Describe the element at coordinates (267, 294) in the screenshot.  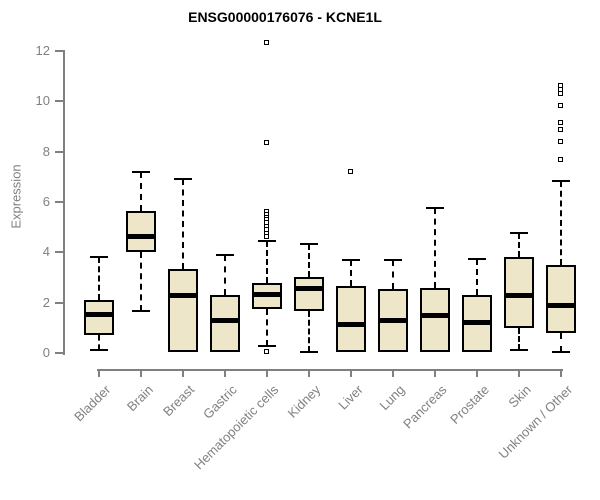
I see `median-line-hematopoietic-cells` at that location.